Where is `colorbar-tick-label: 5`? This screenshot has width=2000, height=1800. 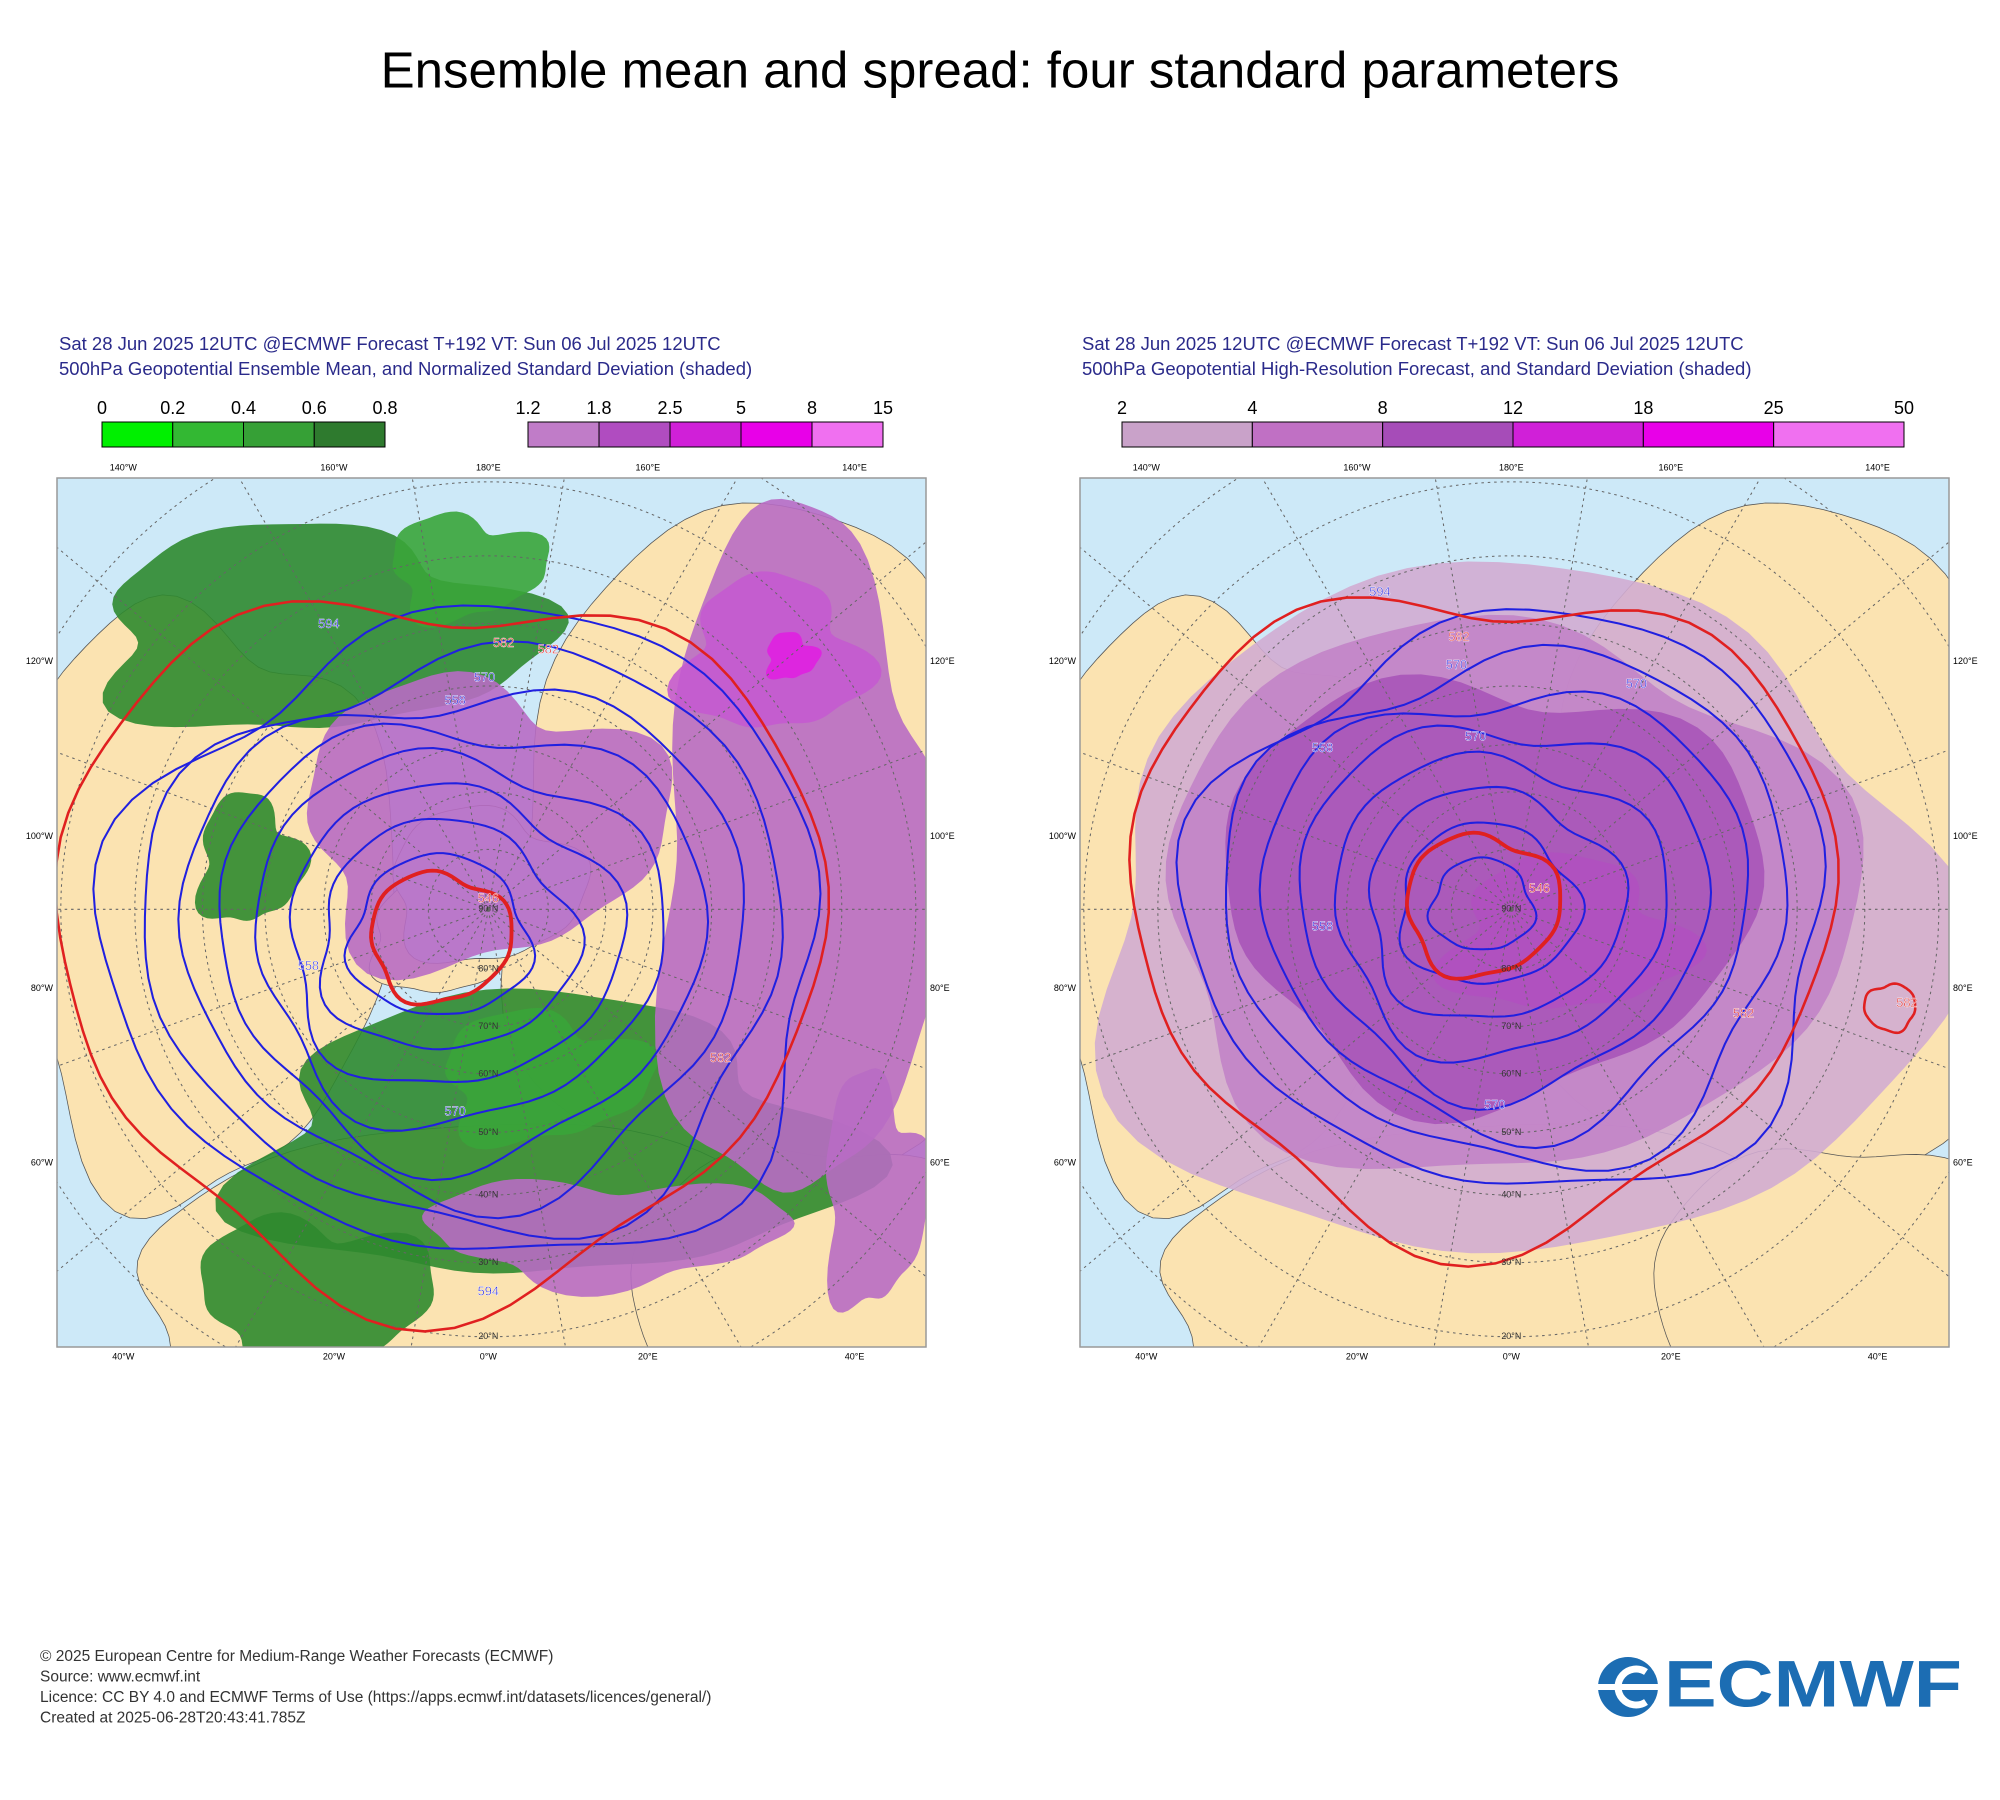
colorbar-tick-label: 5 is located at coordinates (741, 408).